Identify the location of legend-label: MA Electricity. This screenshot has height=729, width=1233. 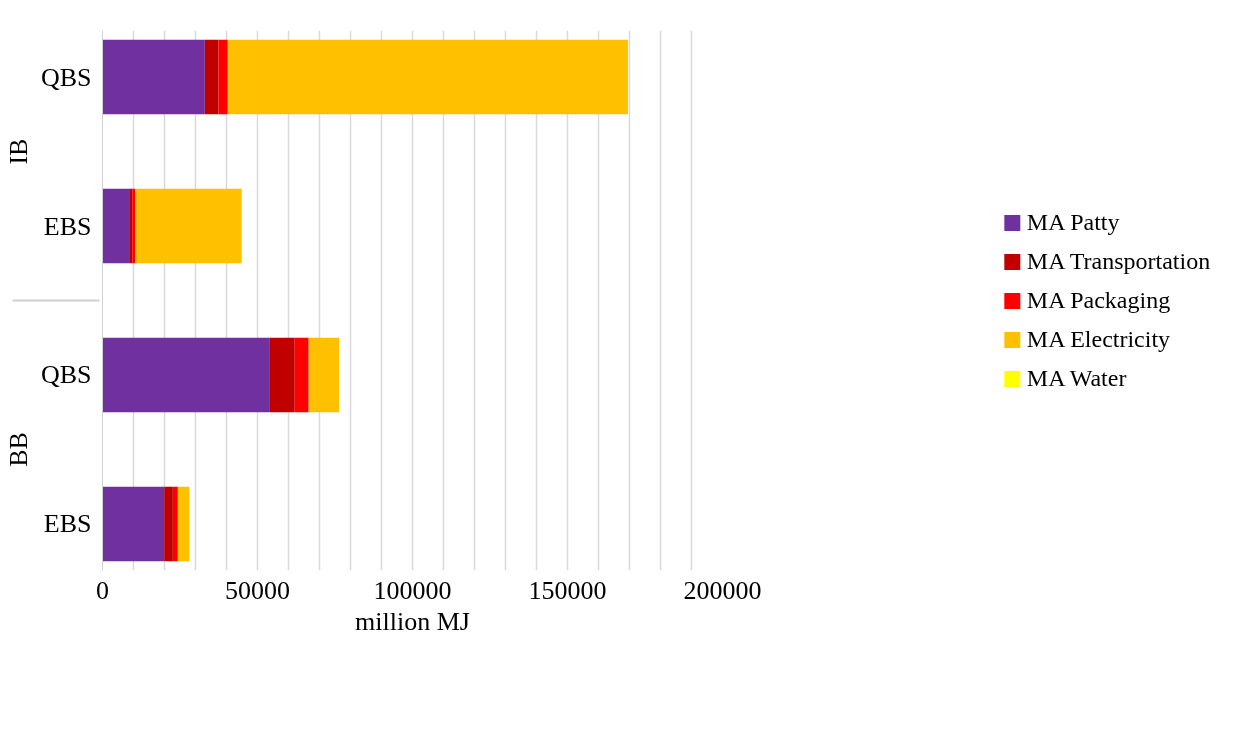
(1098, 339).